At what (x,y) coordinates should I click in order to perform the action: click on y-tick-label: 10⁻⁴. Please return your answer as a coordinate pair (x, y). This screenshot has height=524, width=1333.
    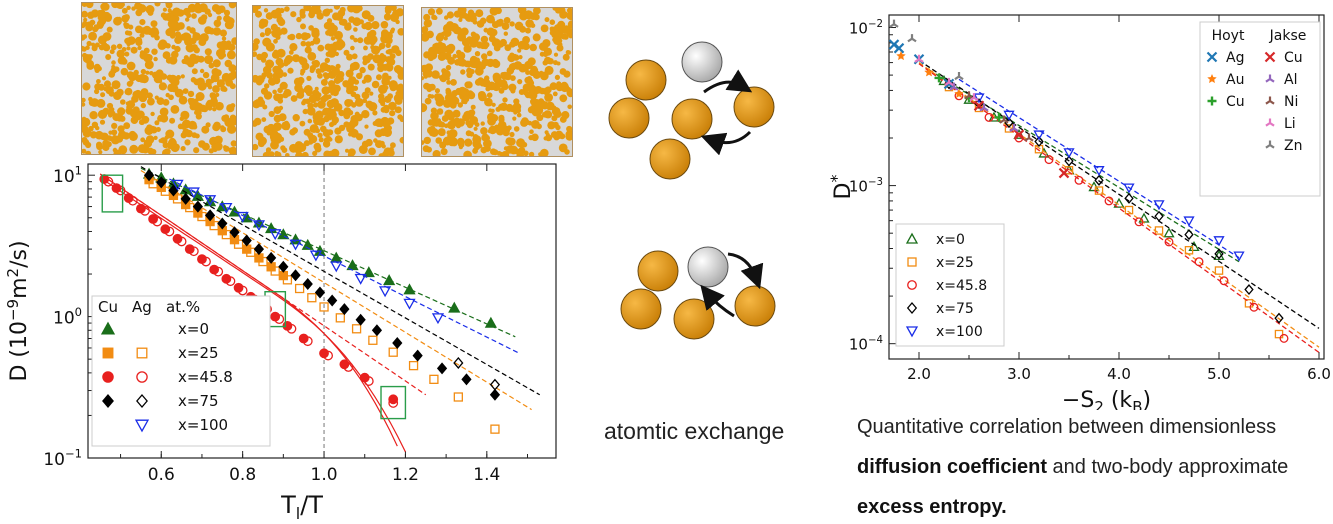
    Looking at the image, I should click on (866, 344).